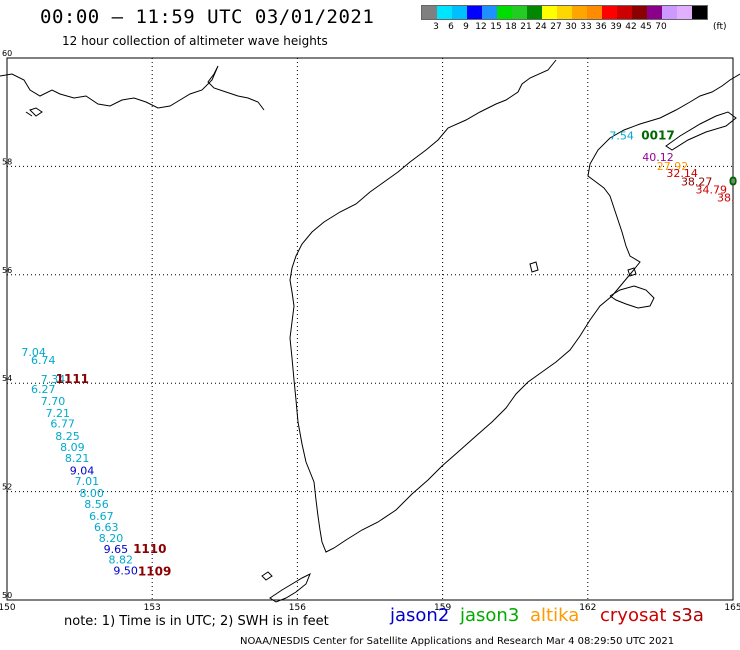 The image size is (740, 650). I want to click on magadan-coast, so click(132, 88).